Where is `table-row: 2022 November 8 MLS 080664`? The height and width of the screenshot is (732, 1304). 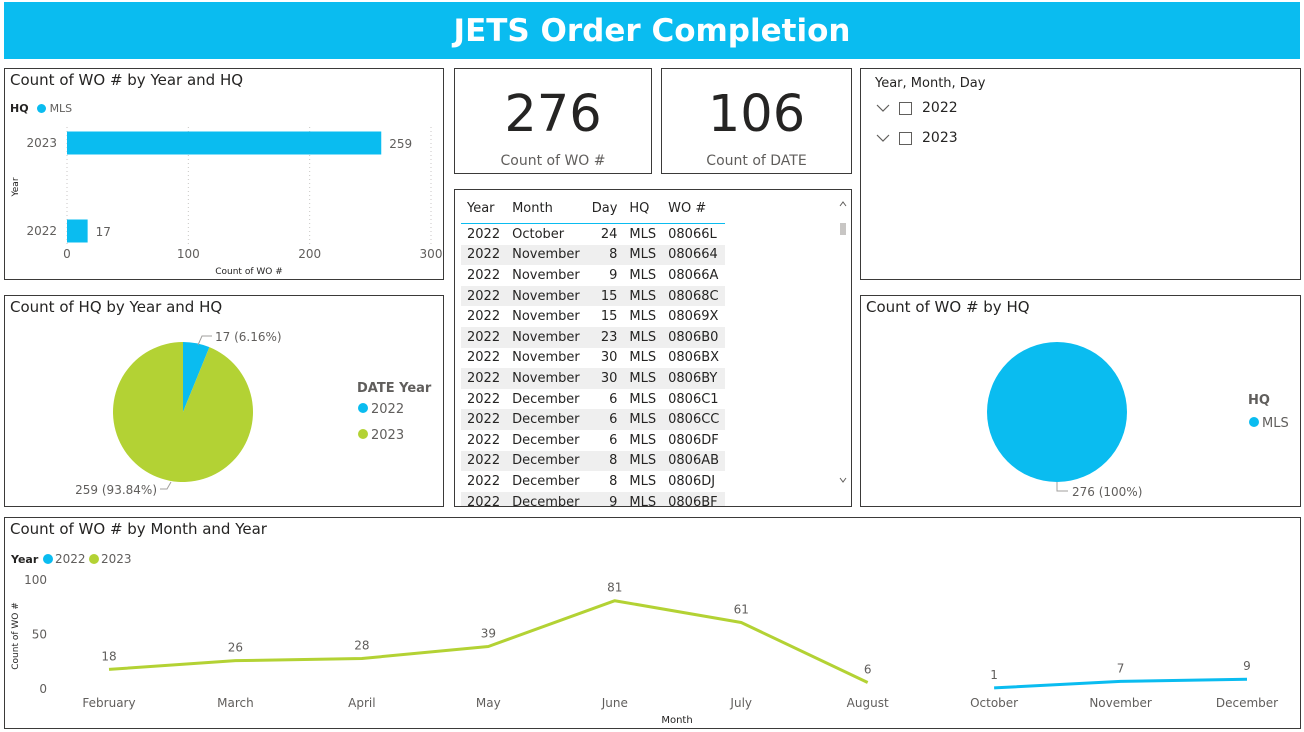
table-row: 2022 November 8 MLS 080664 is located at coordinates (593, 255).